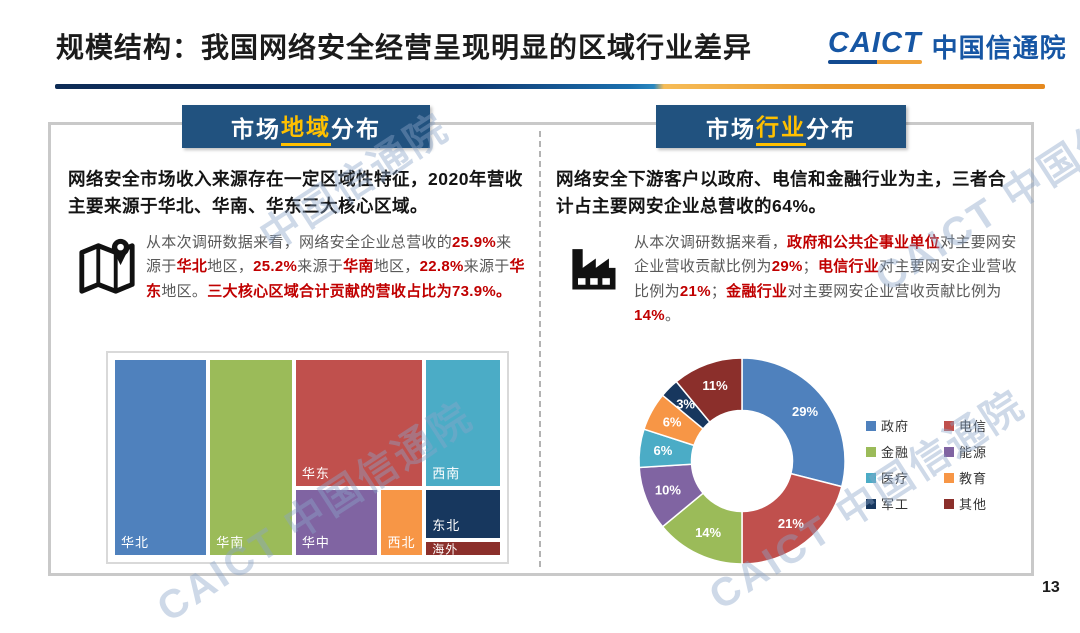  I want to click on treemap-region-label: 华东, so click(315, 474).